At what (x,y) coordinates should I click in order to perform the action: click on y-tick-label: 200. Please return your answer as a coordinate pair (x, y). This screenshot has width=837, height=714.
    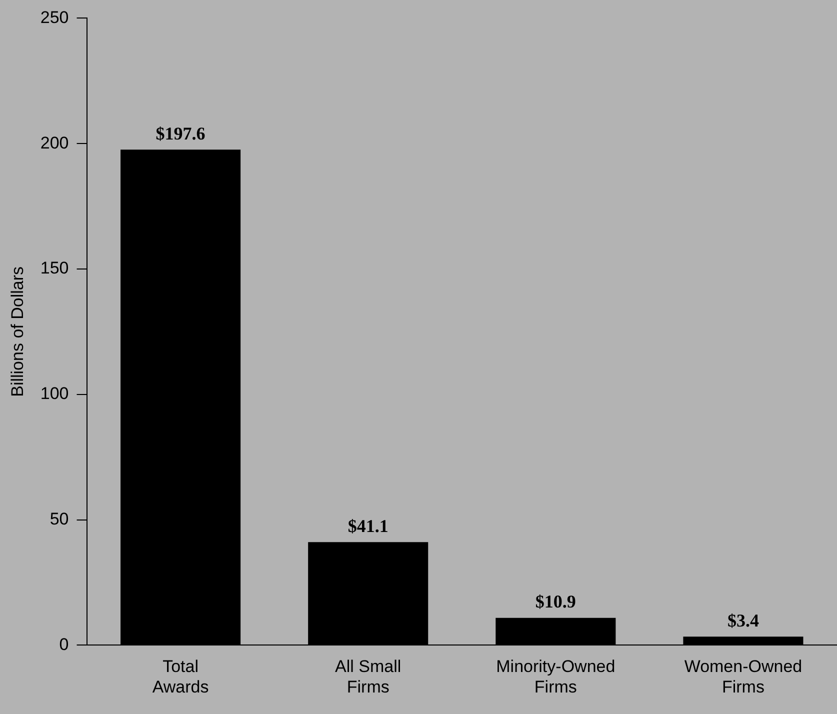
    Looking at the image, I should click on (54, 142).